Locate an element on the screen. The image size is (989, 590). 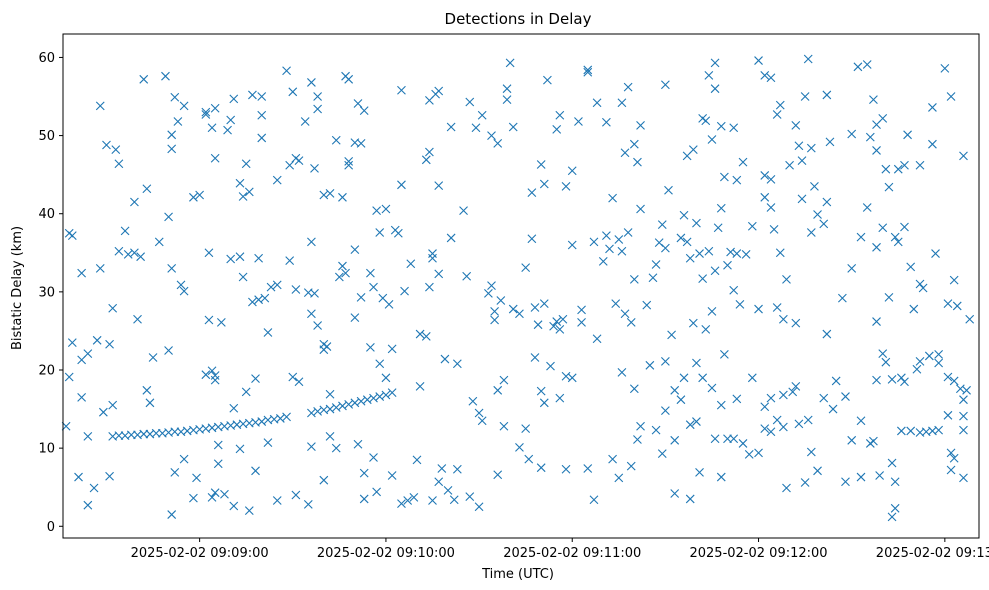
x-tick-label: 2025-02-02 09:11:00 is located at coordinates (572, 553).